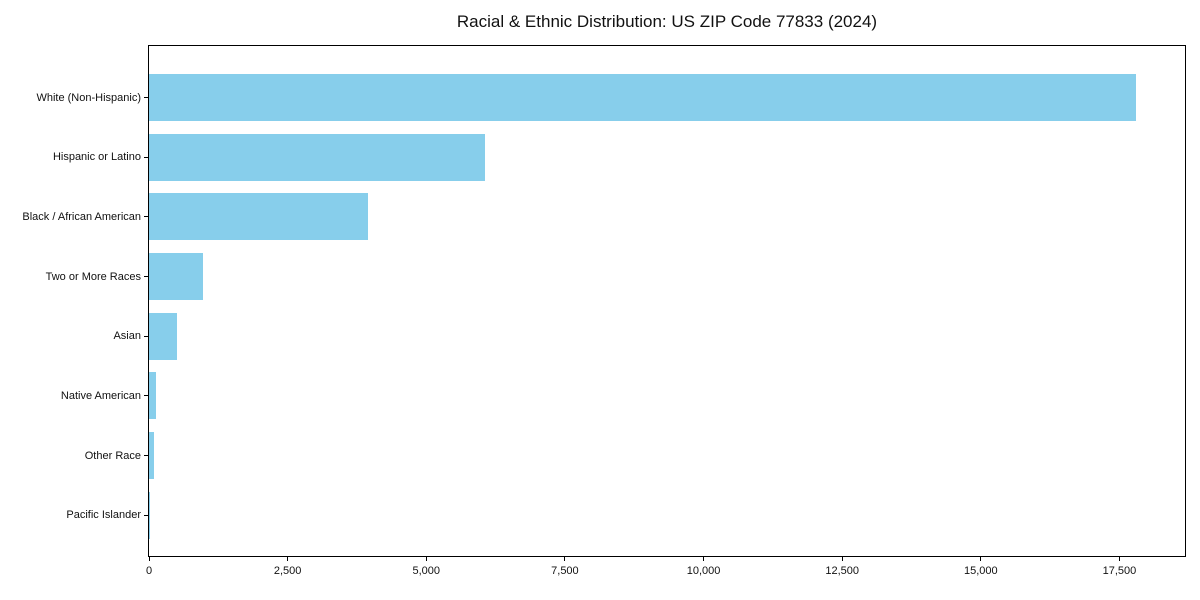 This screenshot has height=600, width=1200. What do you see at coordinates (287, 571) in the screenshot?
I see `x-tick-label: 2,500` at bounding box center [287, 571].